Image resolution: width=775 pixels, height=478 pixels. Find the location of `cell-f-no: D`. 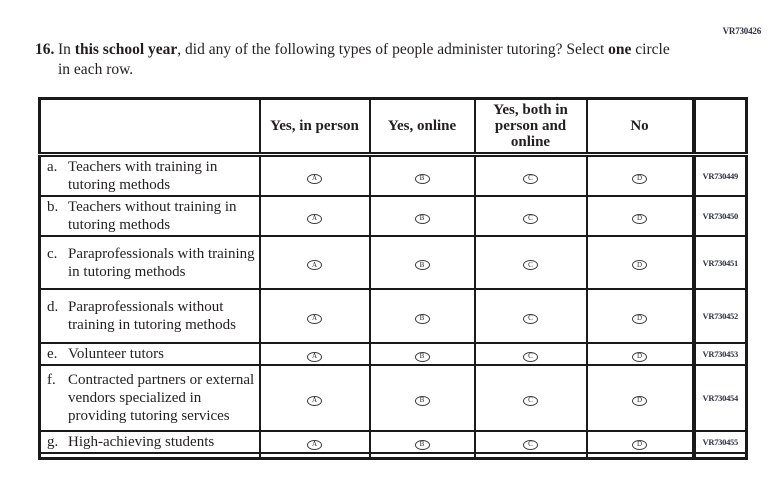

cell-f-no: D is located at coordinates (640, 398).